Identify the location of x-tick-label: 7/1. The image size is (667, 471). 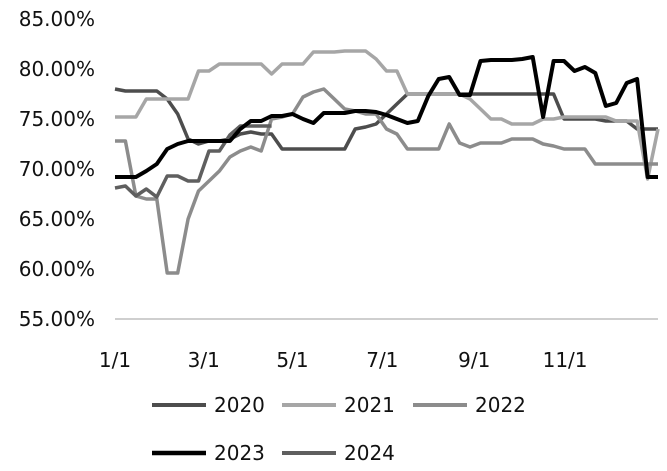
(382, 360).